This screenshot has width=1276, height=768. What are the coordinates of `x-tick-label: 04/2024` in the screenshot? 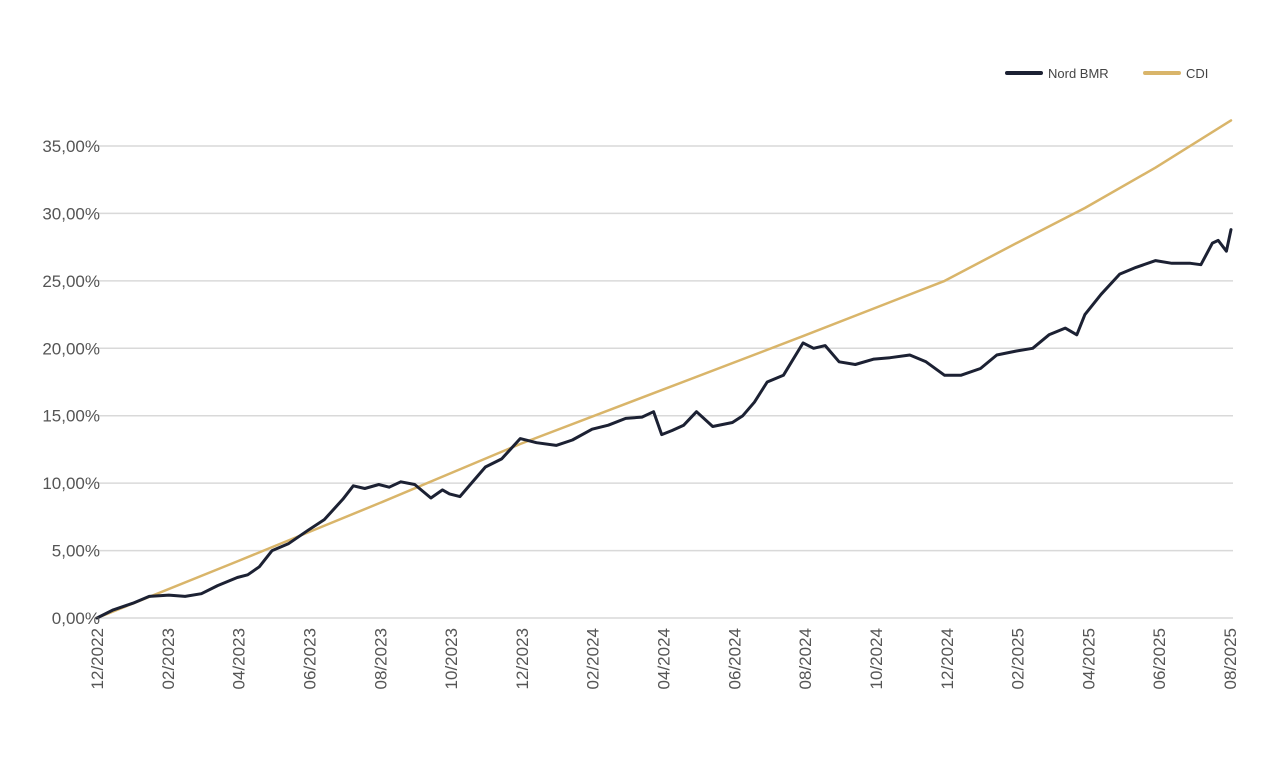 It's located at (664, 658).